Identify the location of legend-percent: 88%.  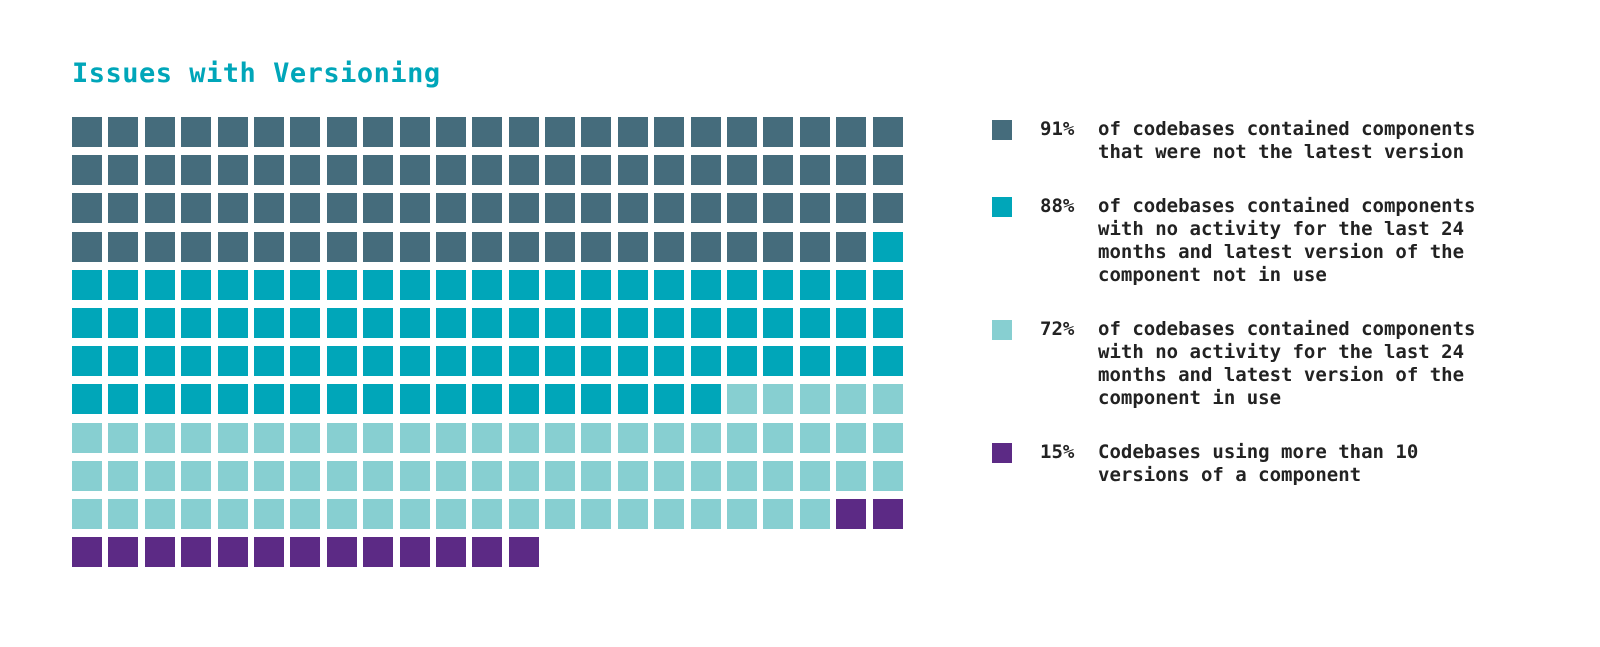
(1057, 206).